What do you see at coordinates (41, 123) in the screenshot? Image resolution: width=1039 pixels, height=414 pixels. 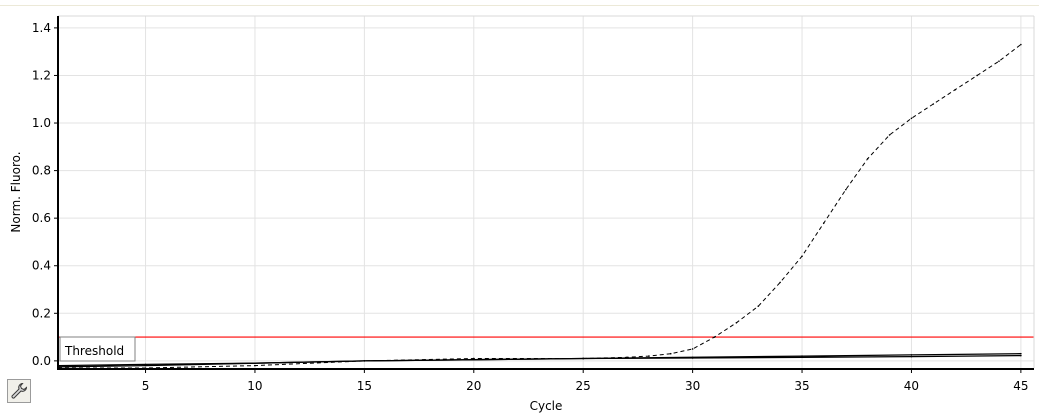 I see `y-tick-label: 1.0` at bounding box center [41, 123].